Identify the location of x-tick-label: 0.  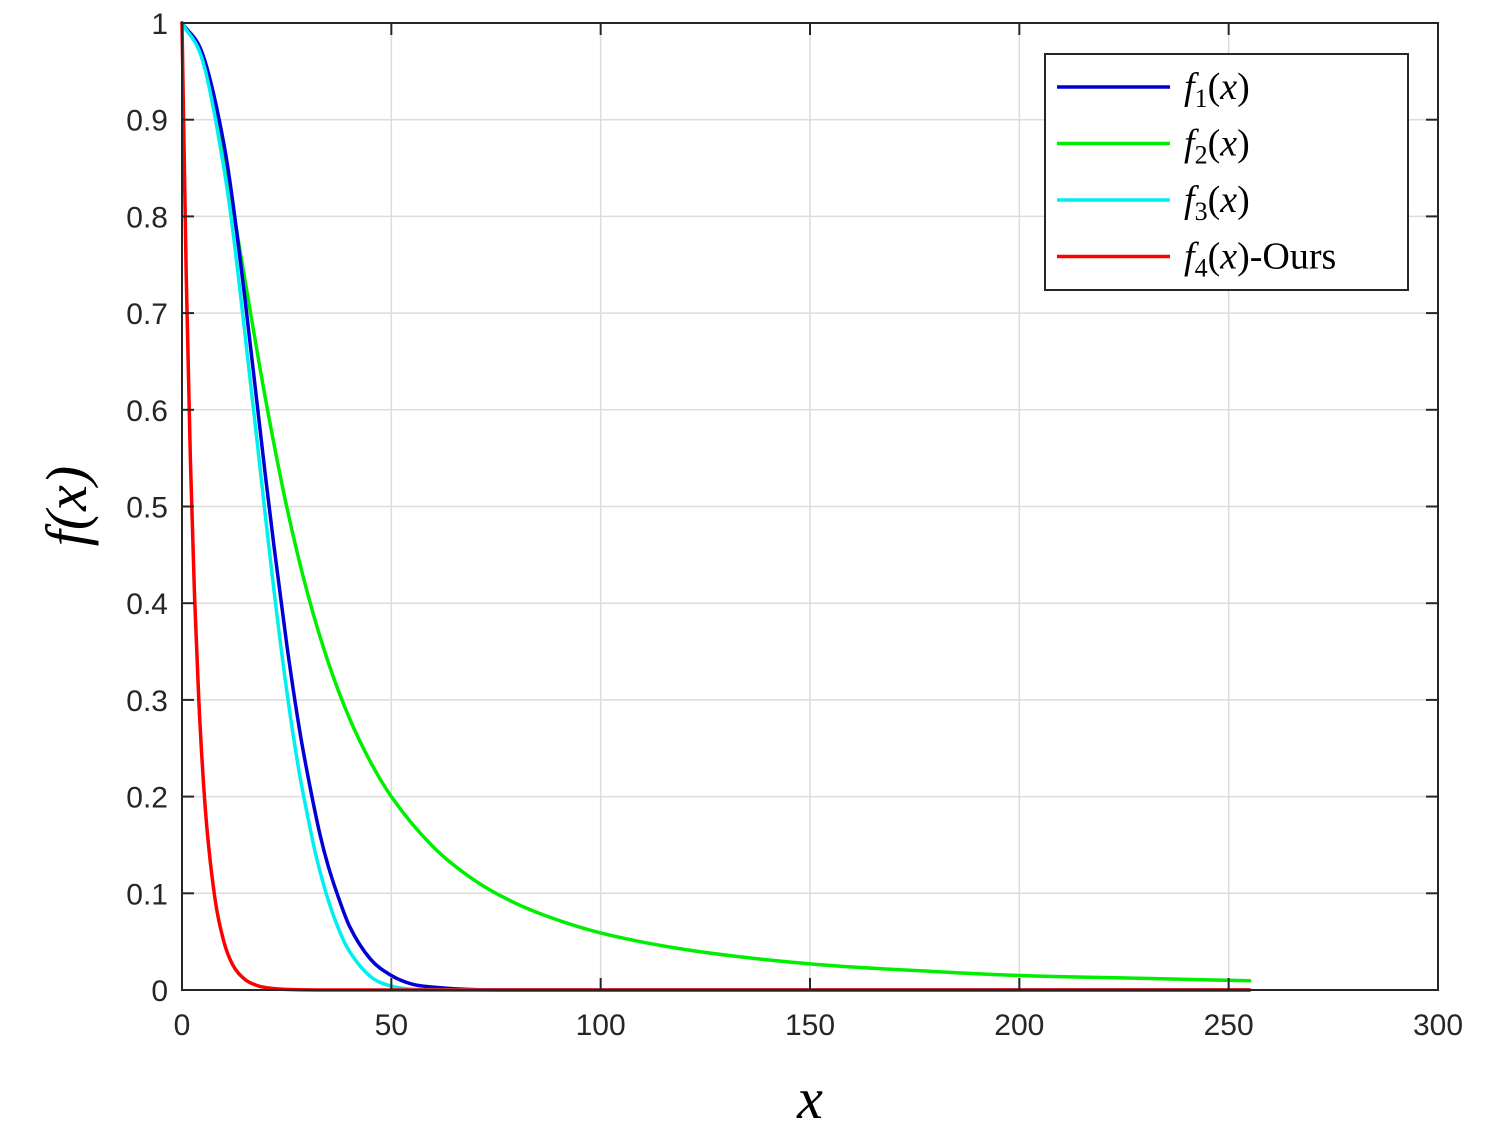
(182, 1025).